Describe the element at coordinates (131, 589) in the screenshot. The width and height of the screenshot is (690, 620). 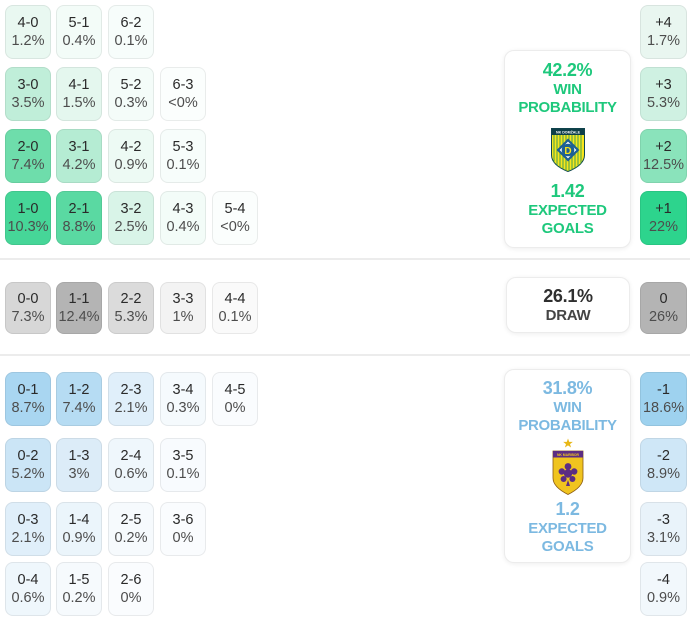
I see `away-score-cell: 2-6 0%` at that location.